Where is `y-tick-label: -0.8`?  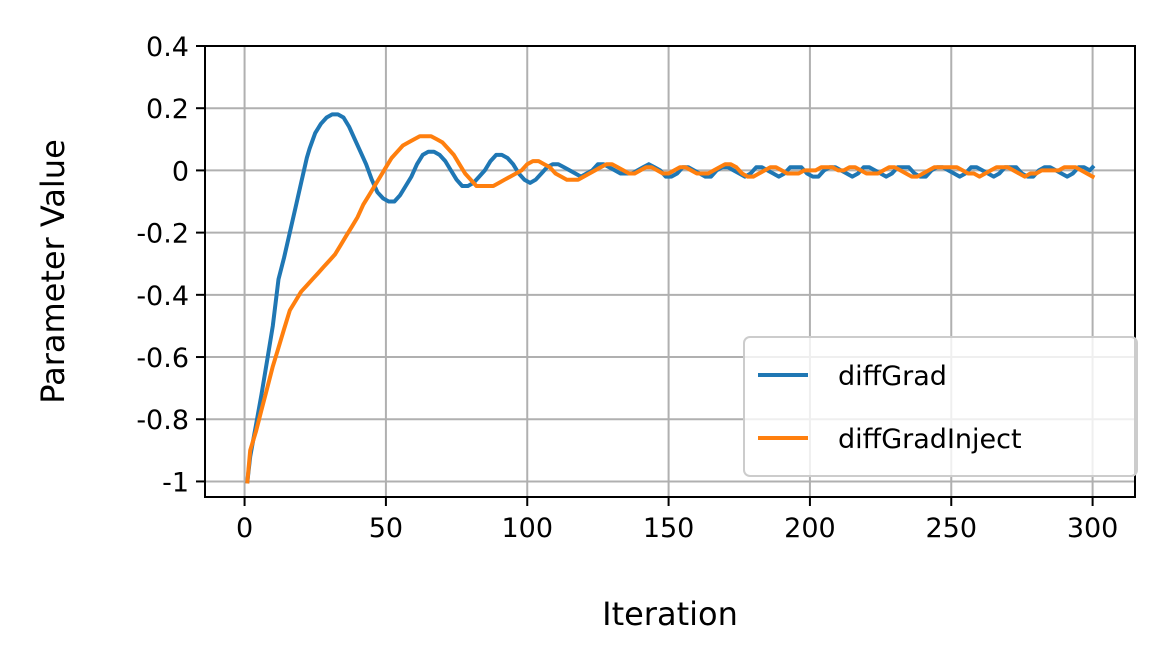 y-tick-label: -0.8 is located at coordinates (162, 420).